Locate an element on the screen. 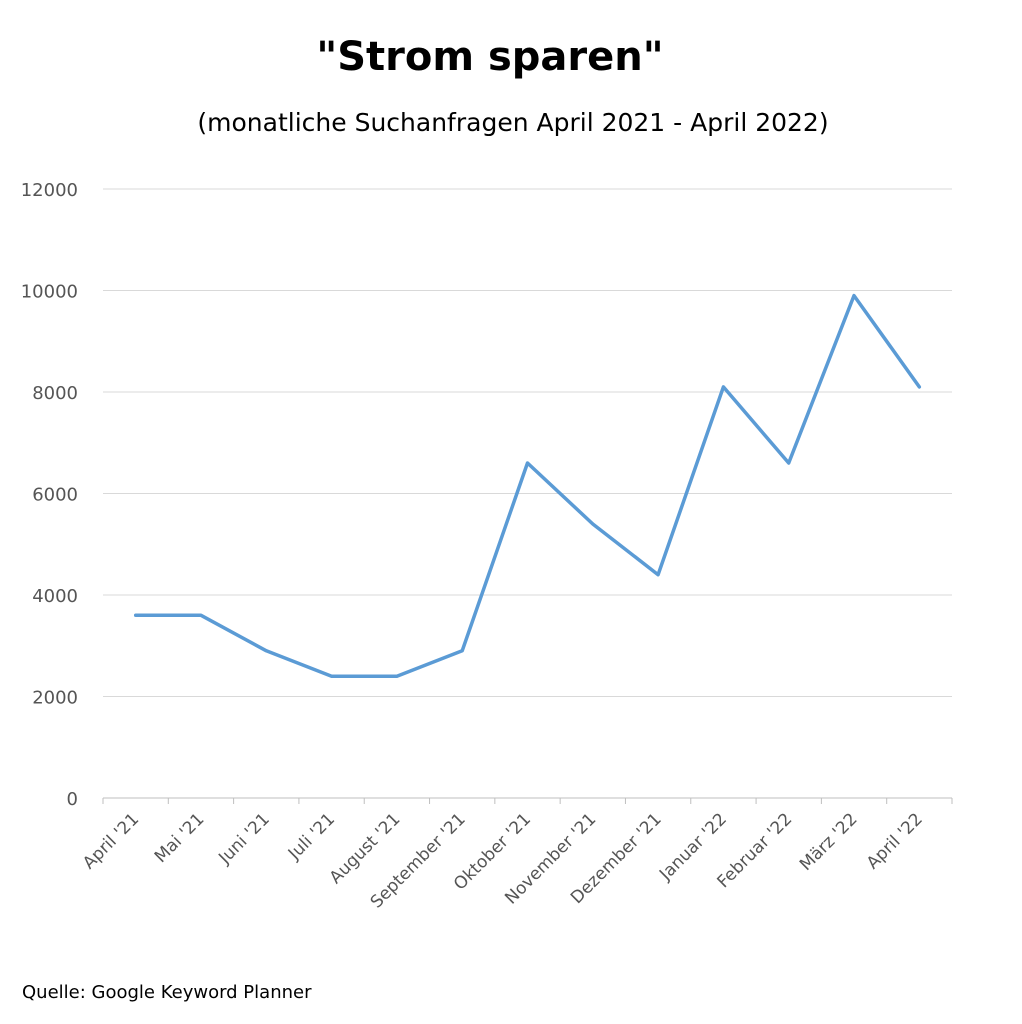 The height and width of the screenshot is (1024, 1022). y-tick-label: 4000 is located at coordinates (55, 596).